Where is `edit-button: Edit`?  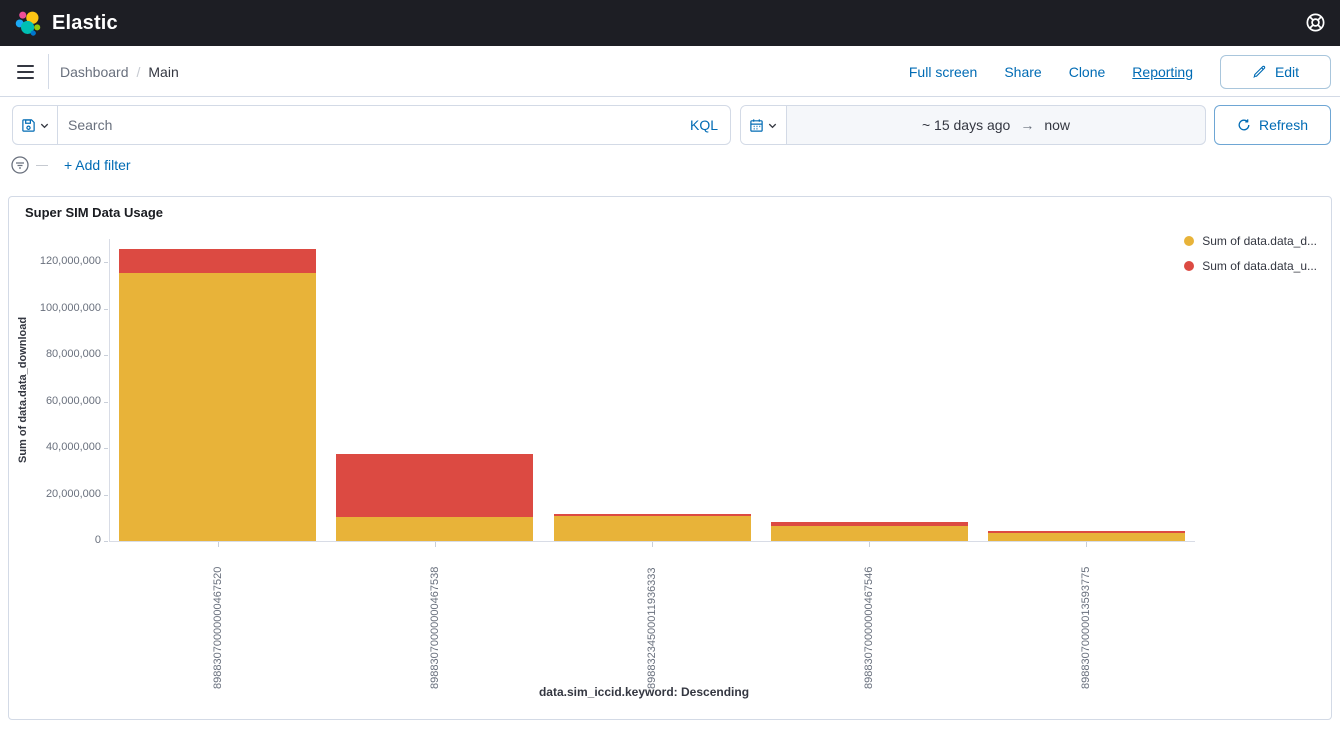 edit-button: Edit is located at coordinates (1275, 71).